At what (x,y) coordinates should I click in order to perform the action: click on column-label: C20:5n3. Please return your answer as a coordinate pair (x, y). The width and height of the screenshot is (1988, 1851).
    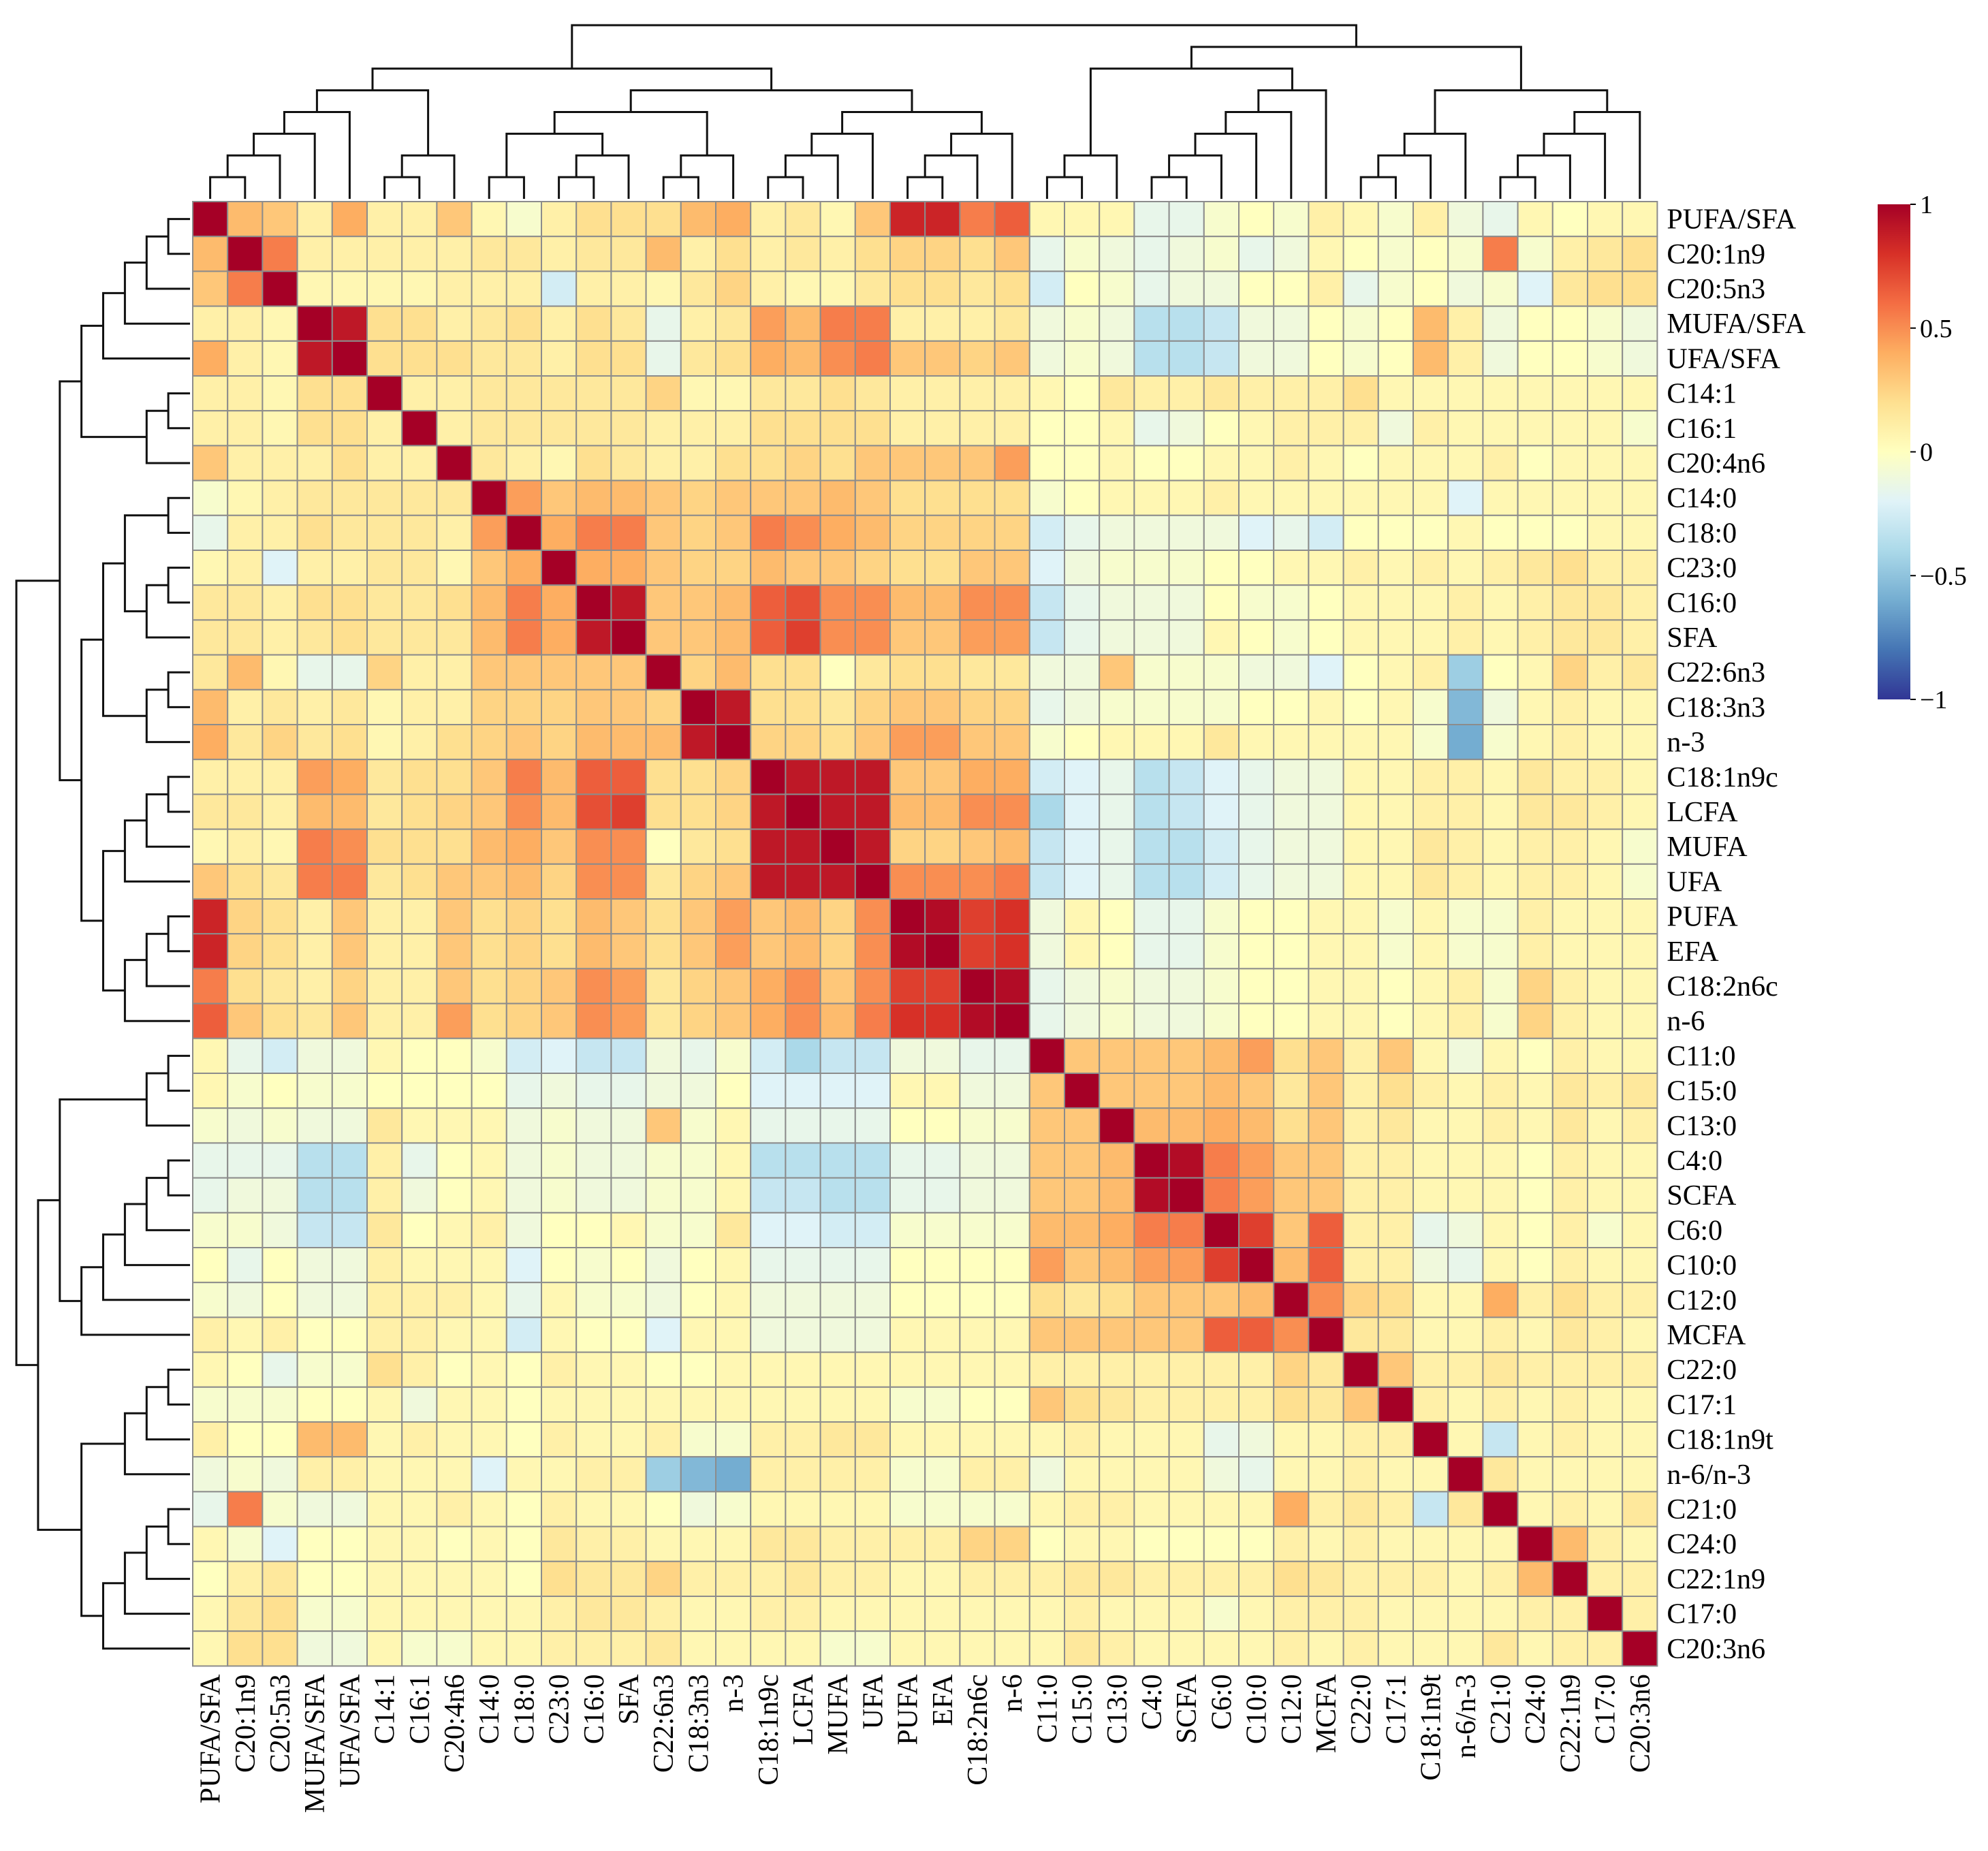
    Looking at the image, I should click on (280, 1723).